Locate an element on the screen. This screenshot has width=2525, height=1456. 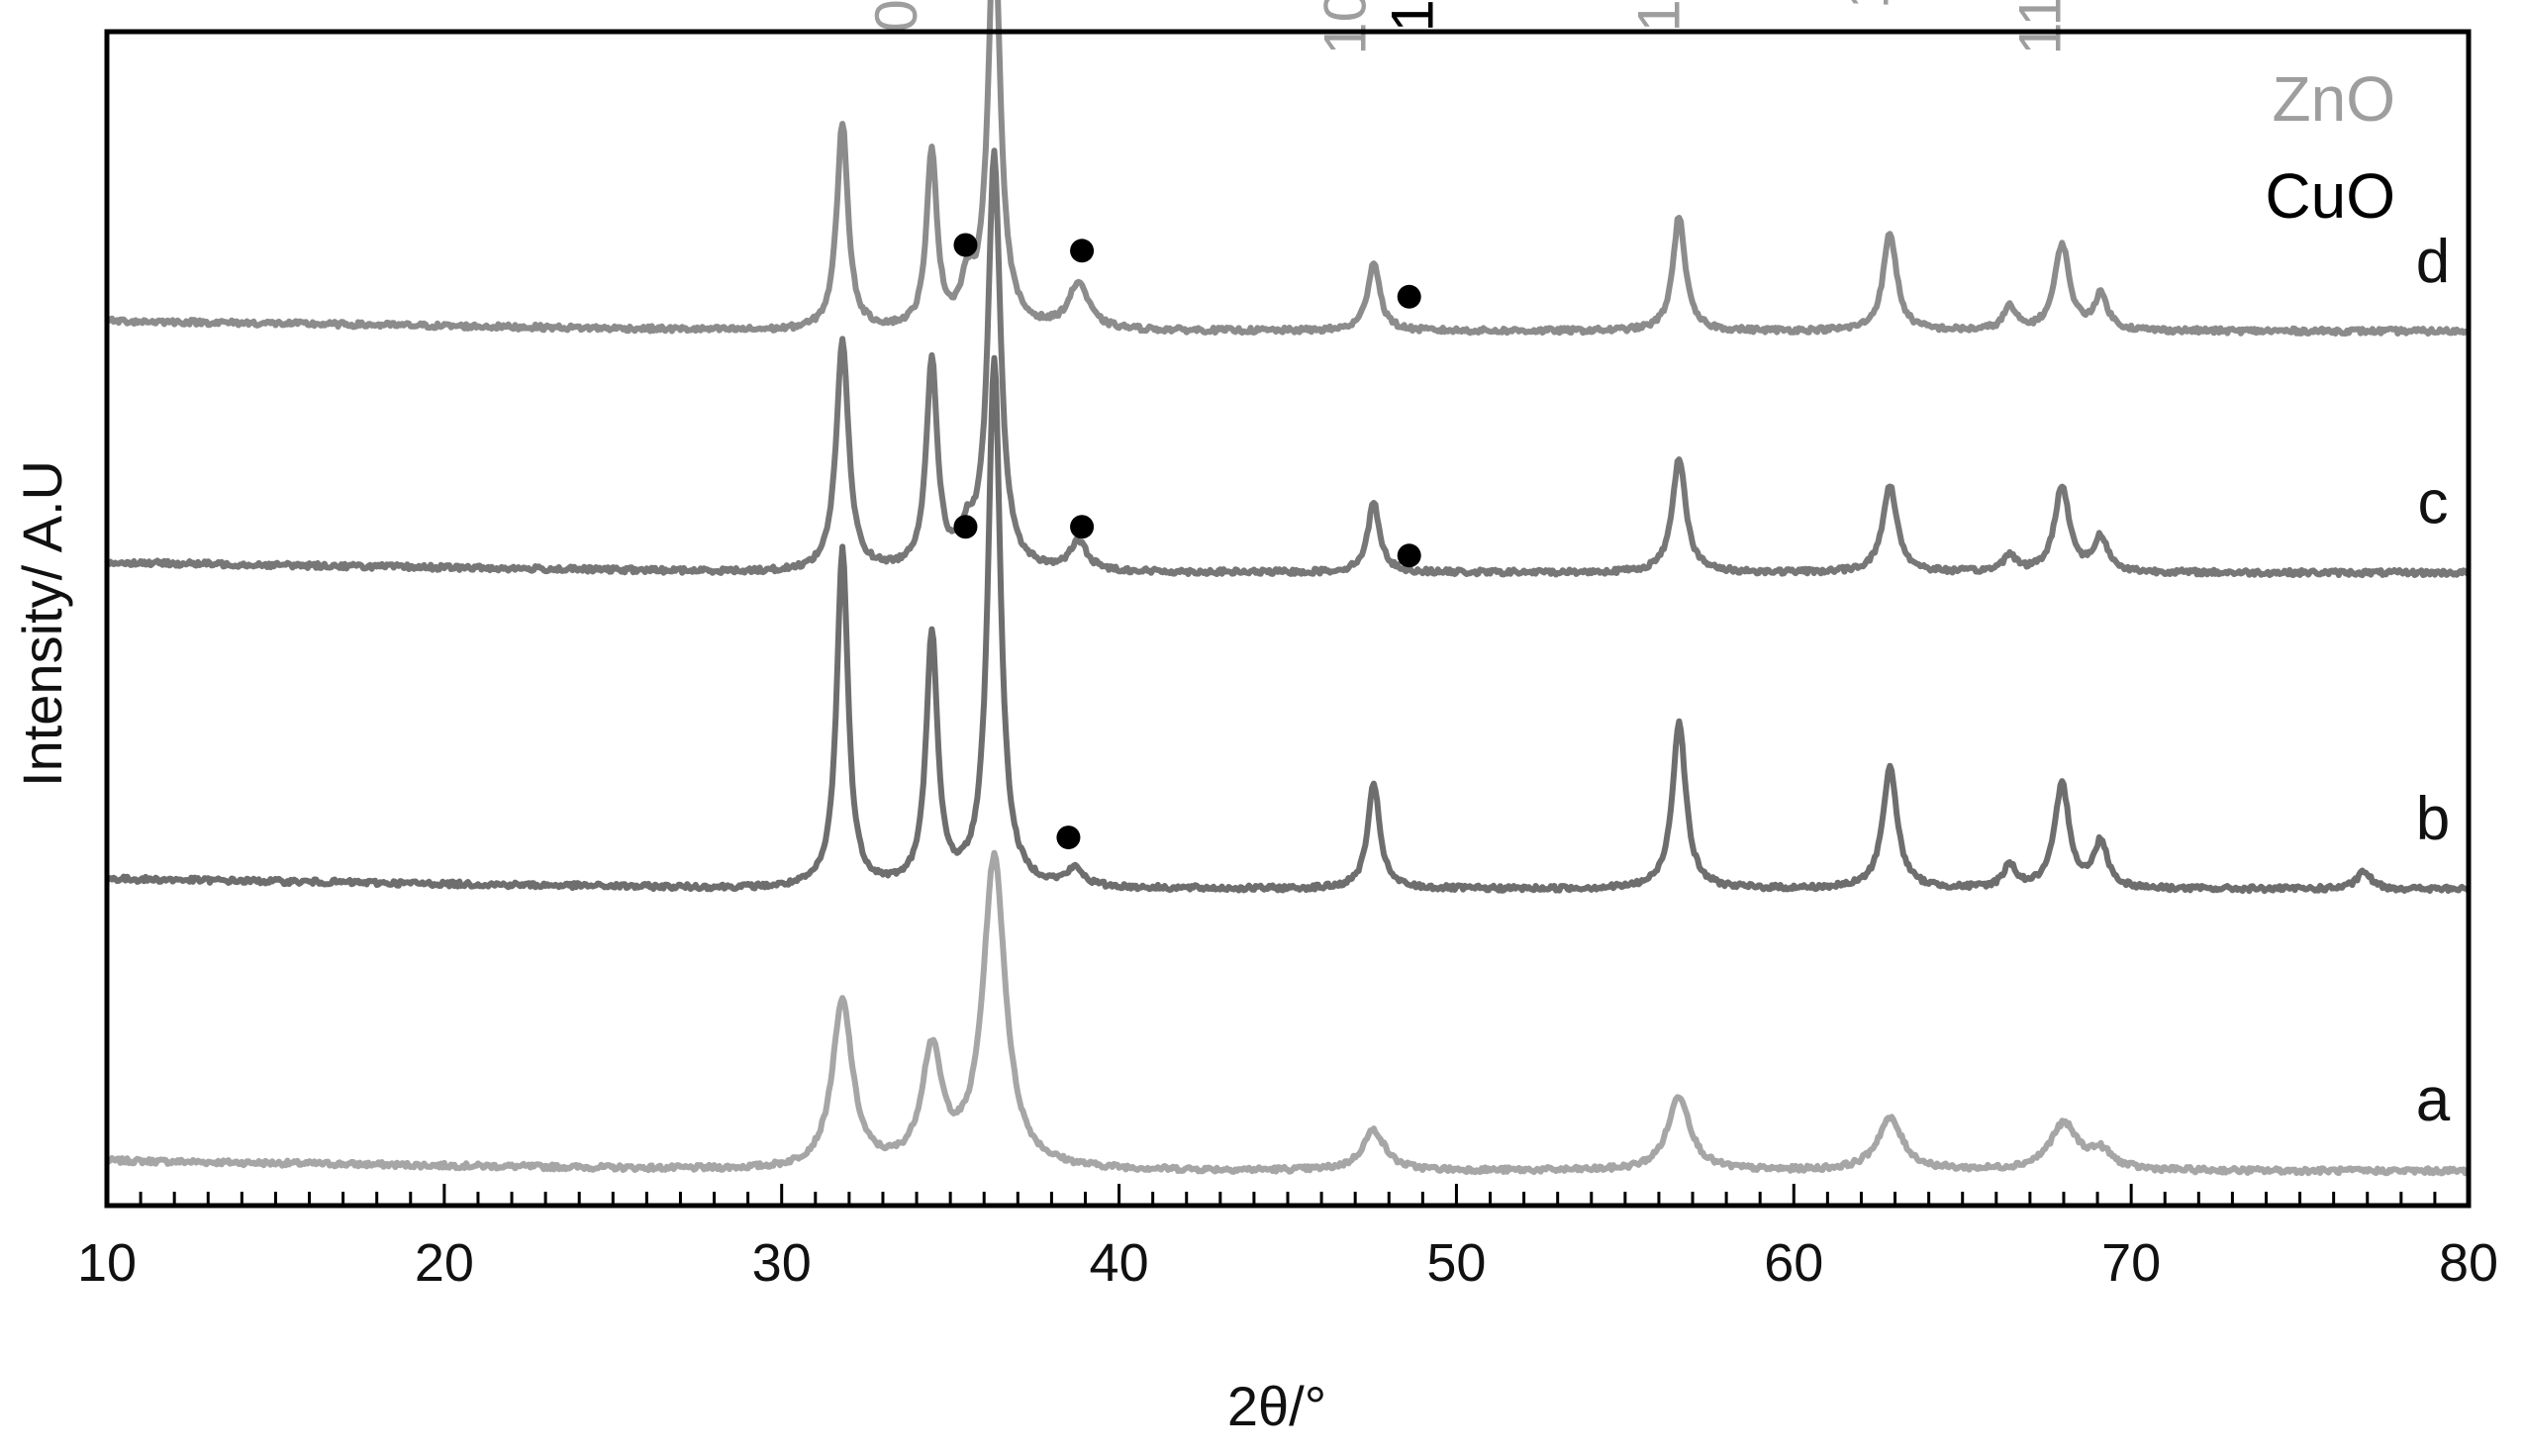
x-tick-label: 30 is located at coordinates (782, 1263).